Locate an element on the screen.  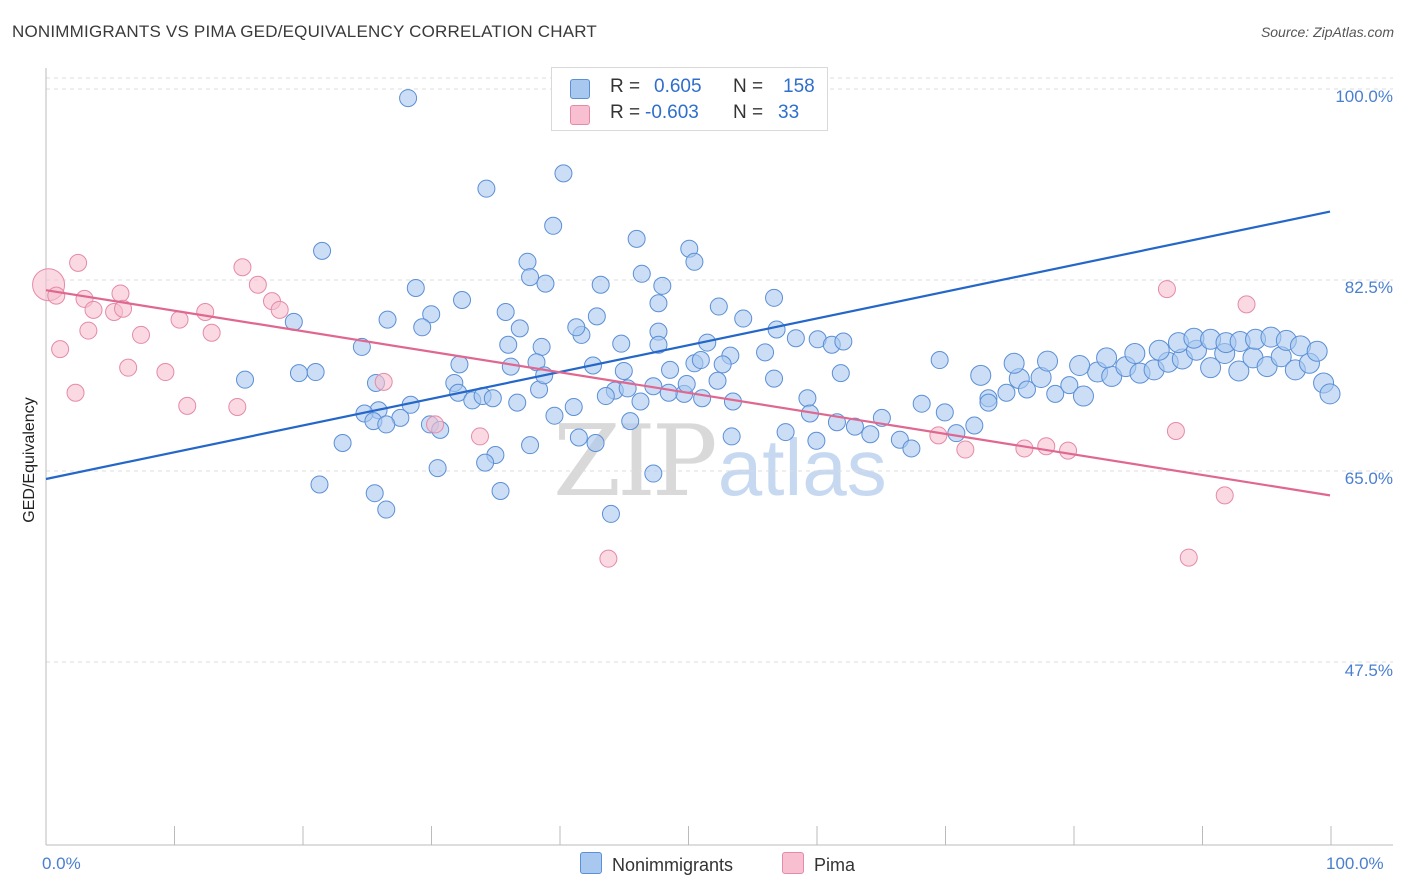
r-value: 0.605 is located at coordinates (678, 86).